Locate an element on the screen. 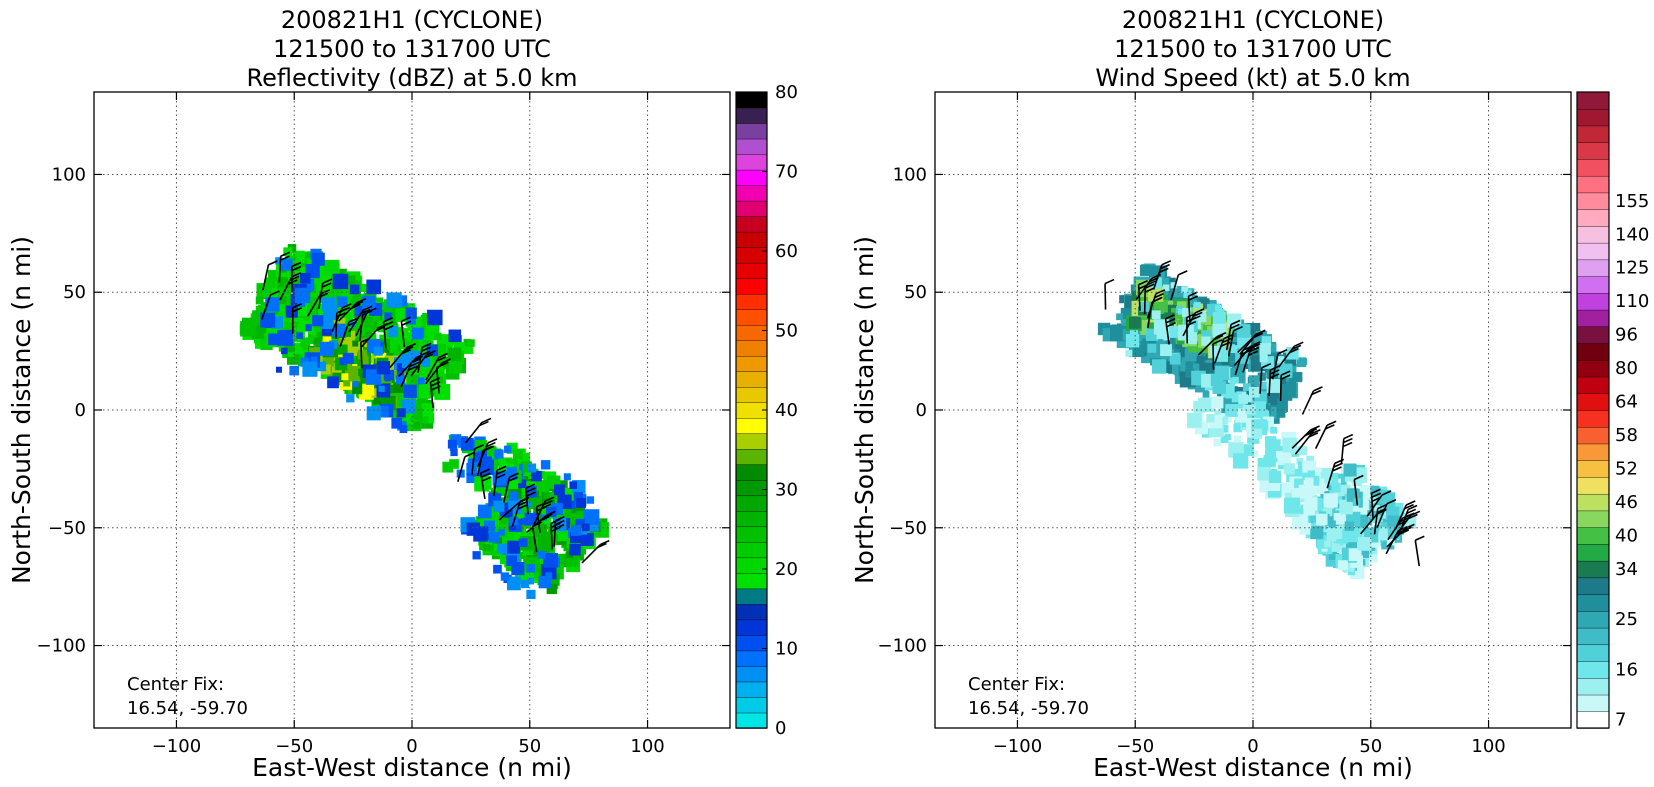  center-fix-annotation: Center Fix: is located at coordinates (175, 684).